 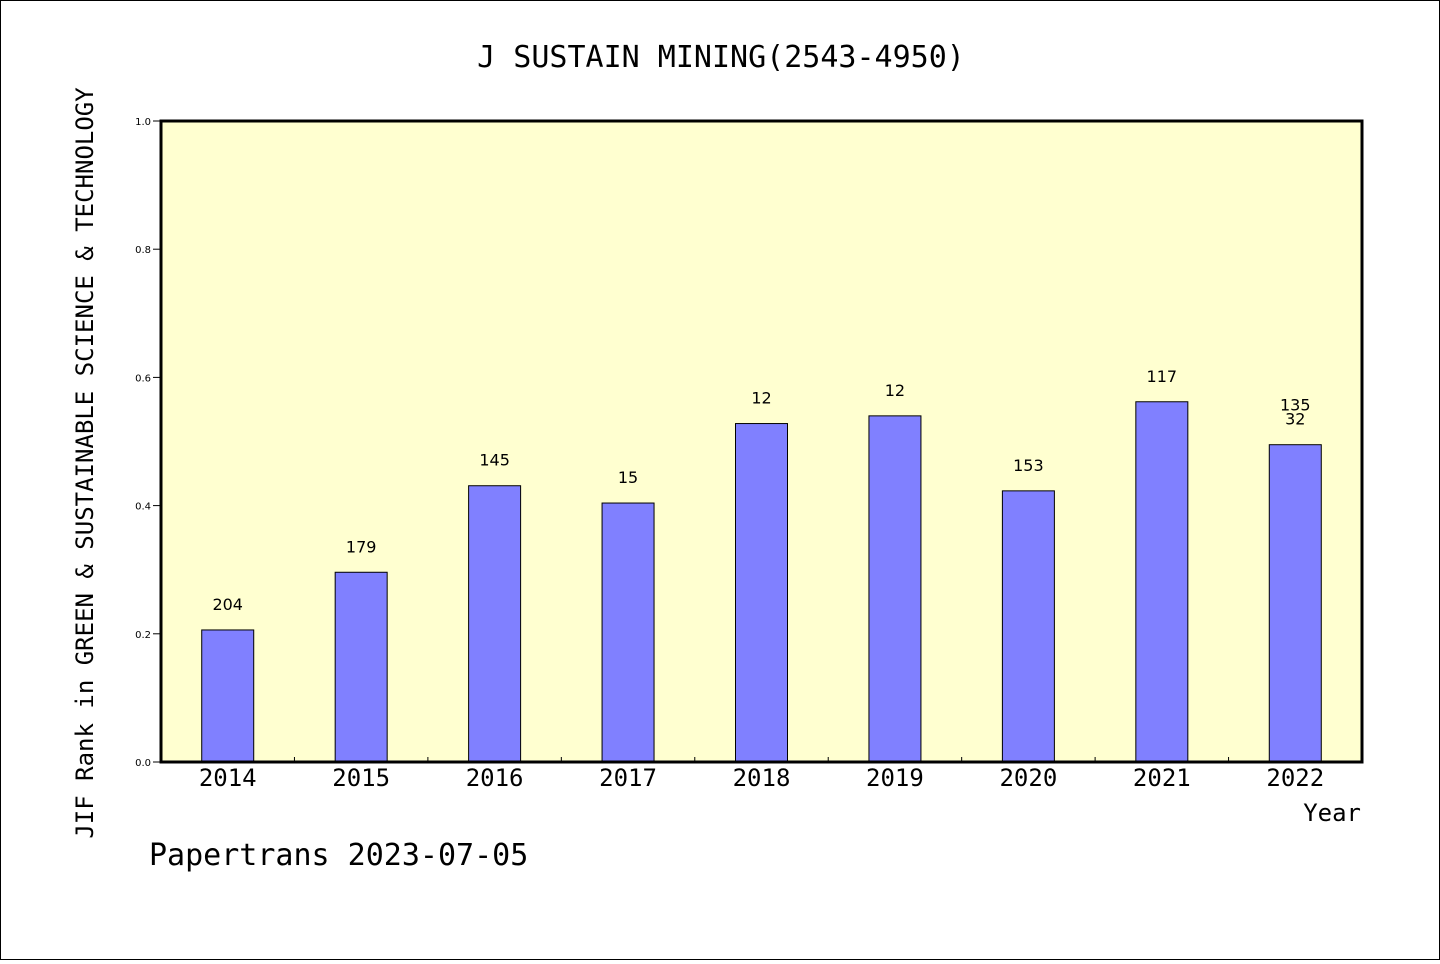 I want to click on data-label: 145, so click(x=494, y=460).